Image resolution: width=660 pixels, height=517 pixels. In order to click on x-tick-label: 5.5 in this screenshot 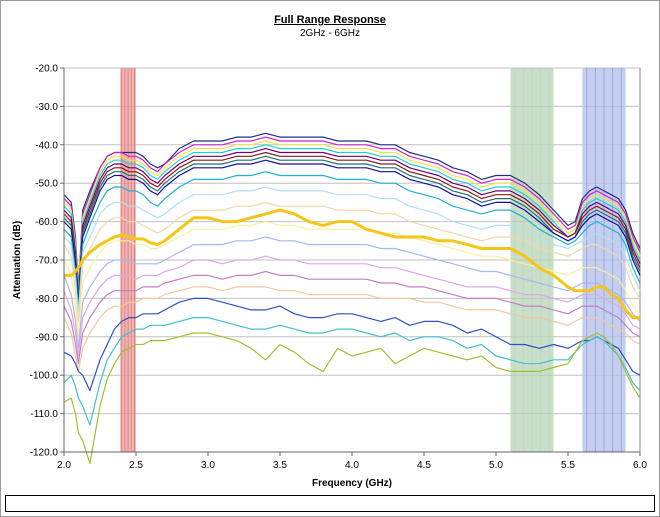, I will do `click(568, 465)`.